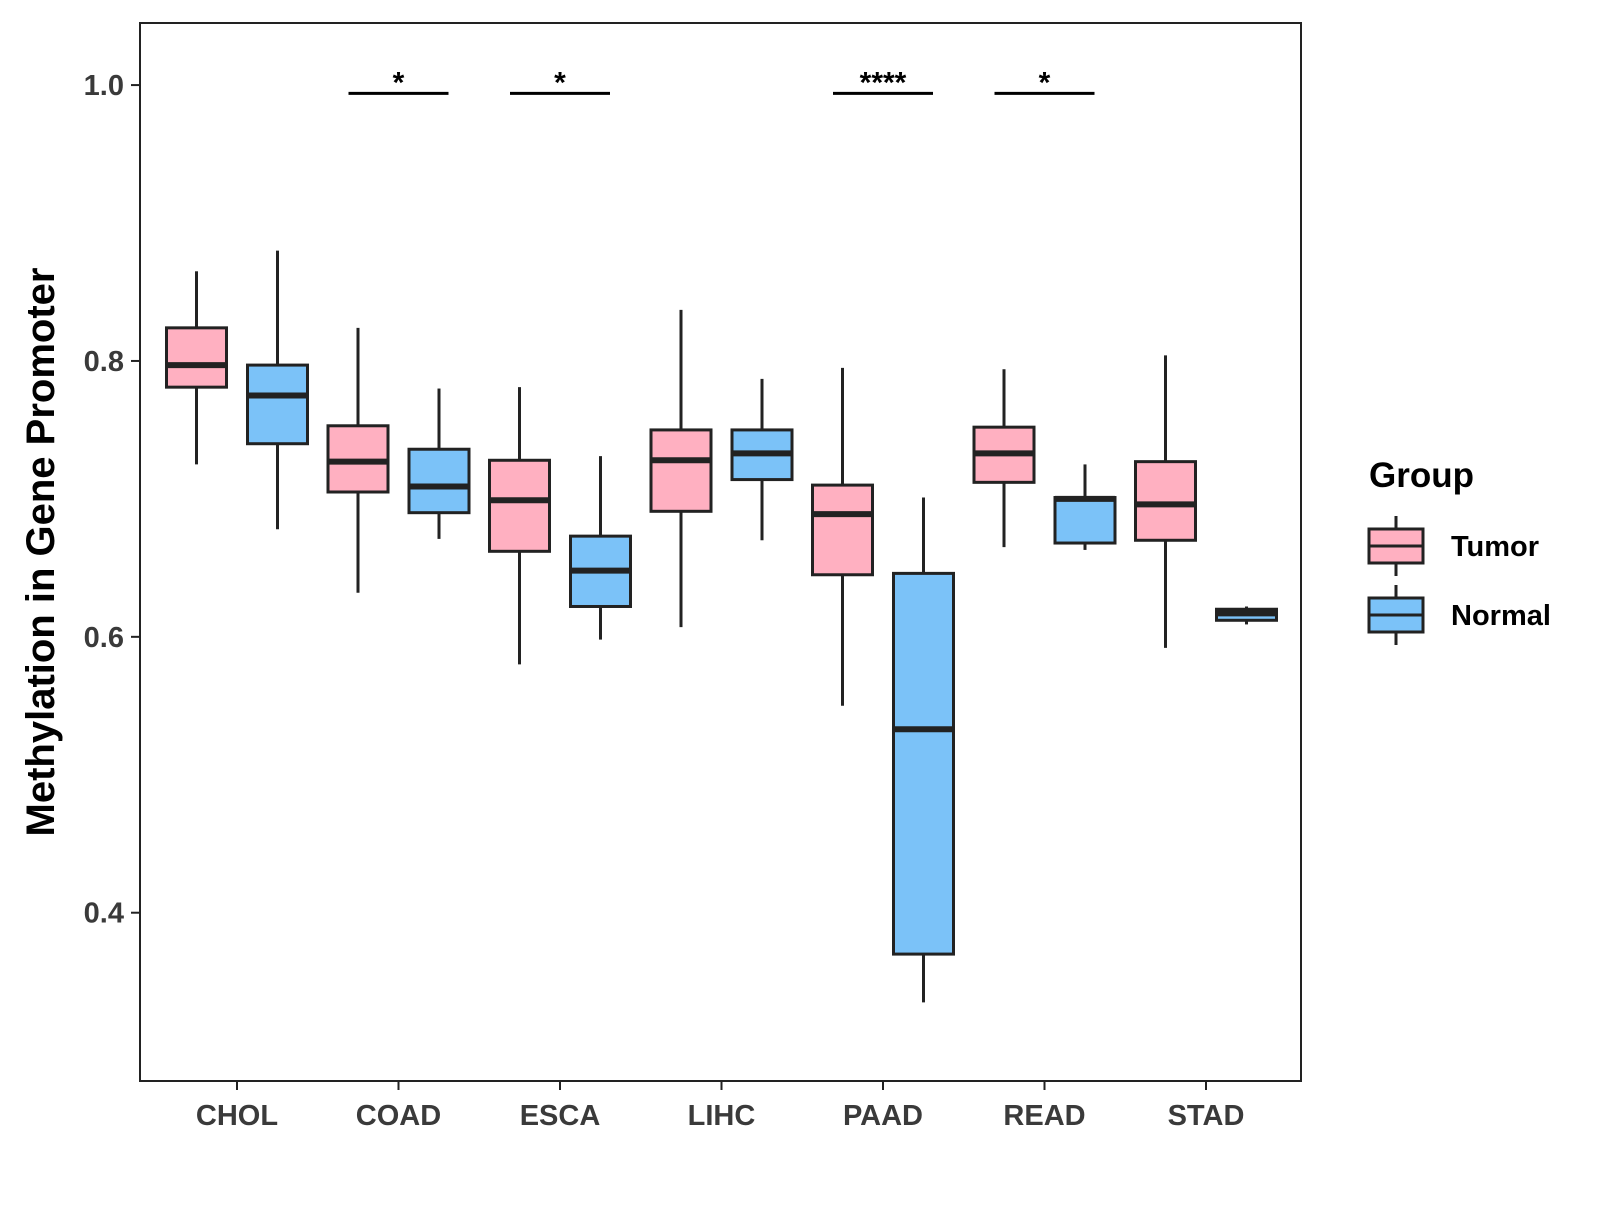 The image size is (1600, 1205). I want to click on y-tick-label: 1.0, so click(104, 86).